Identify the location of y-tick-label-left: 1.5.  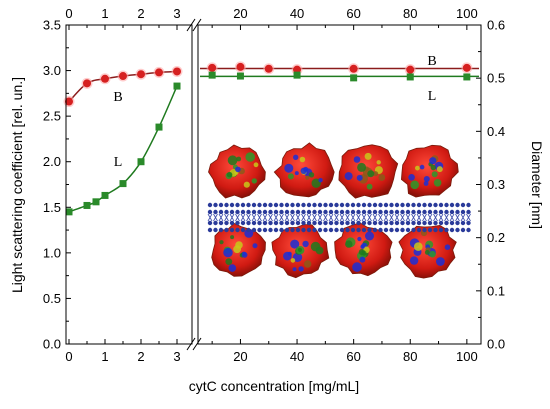
(52, 207).